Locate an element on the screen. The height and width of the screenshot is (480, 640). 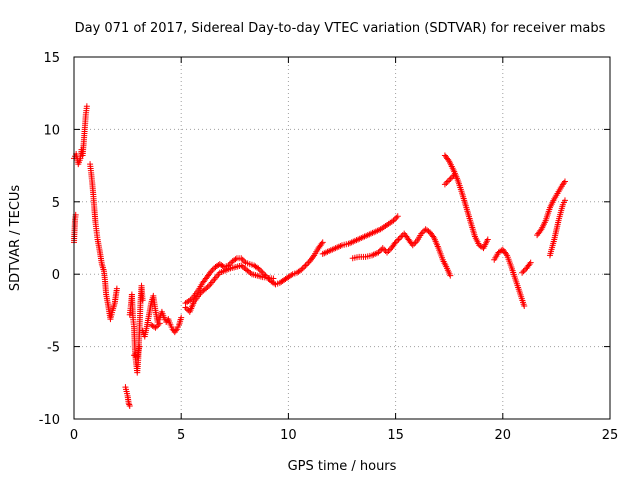
y-tick-label: 5 is located at coordinates (56, 203).